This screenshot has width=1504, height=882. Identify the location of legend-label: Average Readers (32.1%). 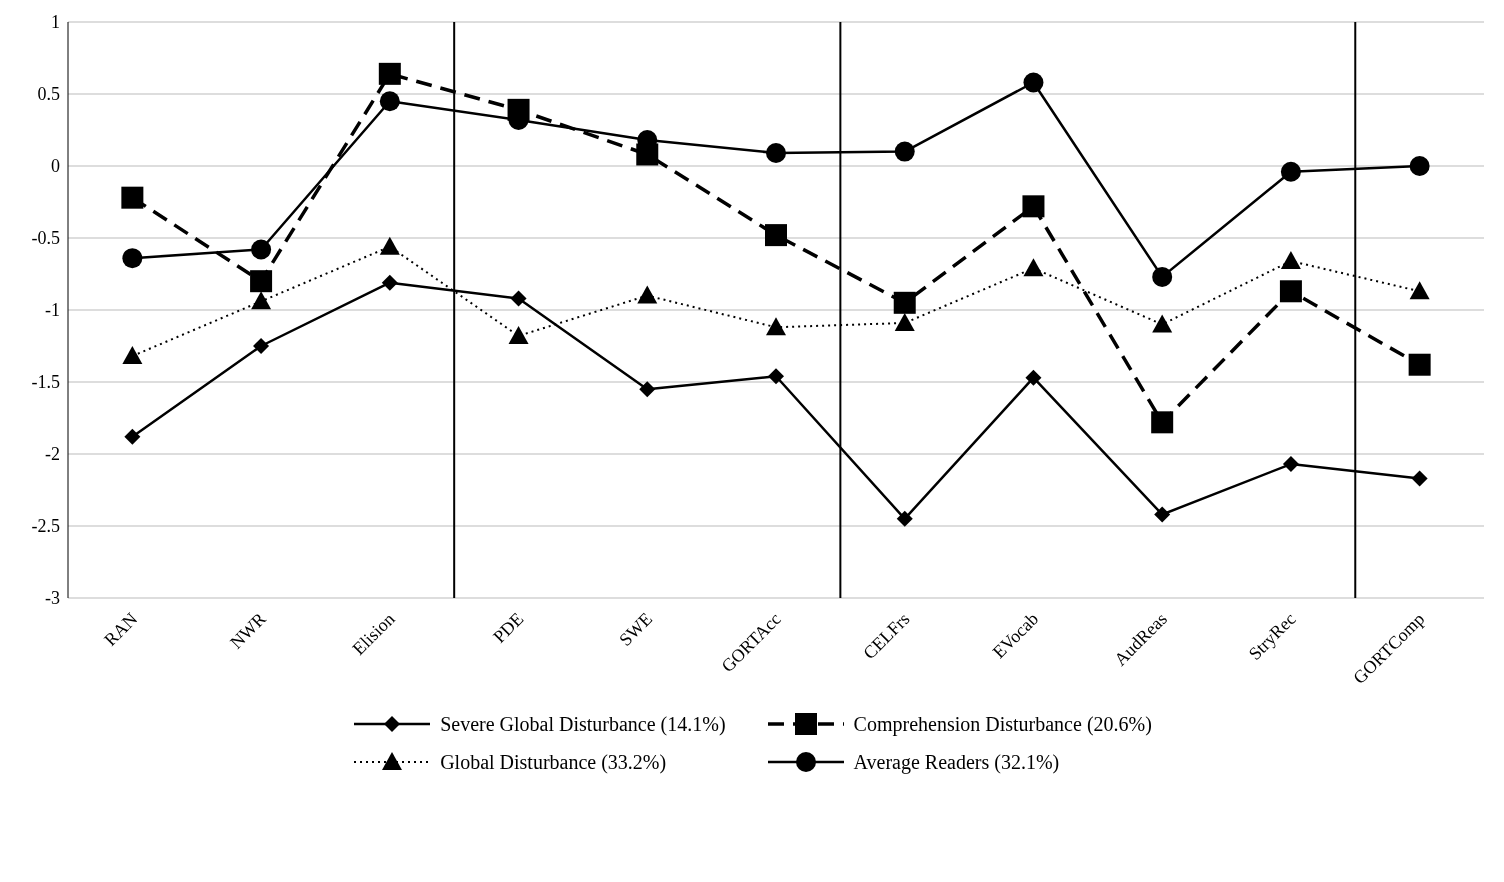
(956, 762).